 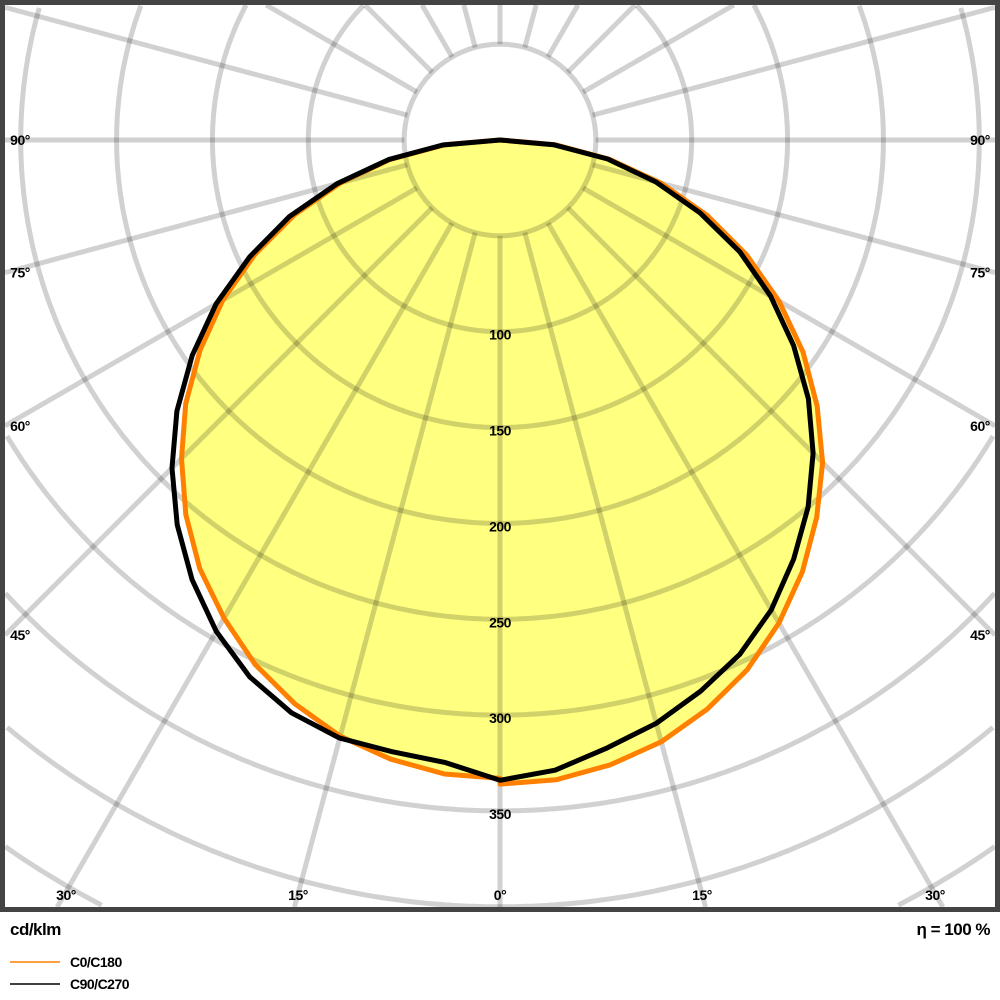 I want to click on angle-label-bottom: 0°, so click(x=500, y=895).